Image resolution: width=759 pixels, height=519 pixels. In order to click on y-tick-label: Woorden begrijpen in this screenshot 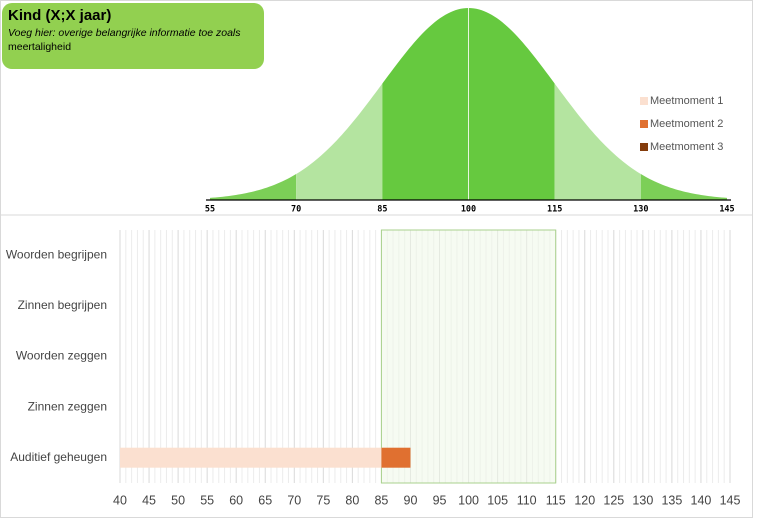, I will do `click(56, 254)`.